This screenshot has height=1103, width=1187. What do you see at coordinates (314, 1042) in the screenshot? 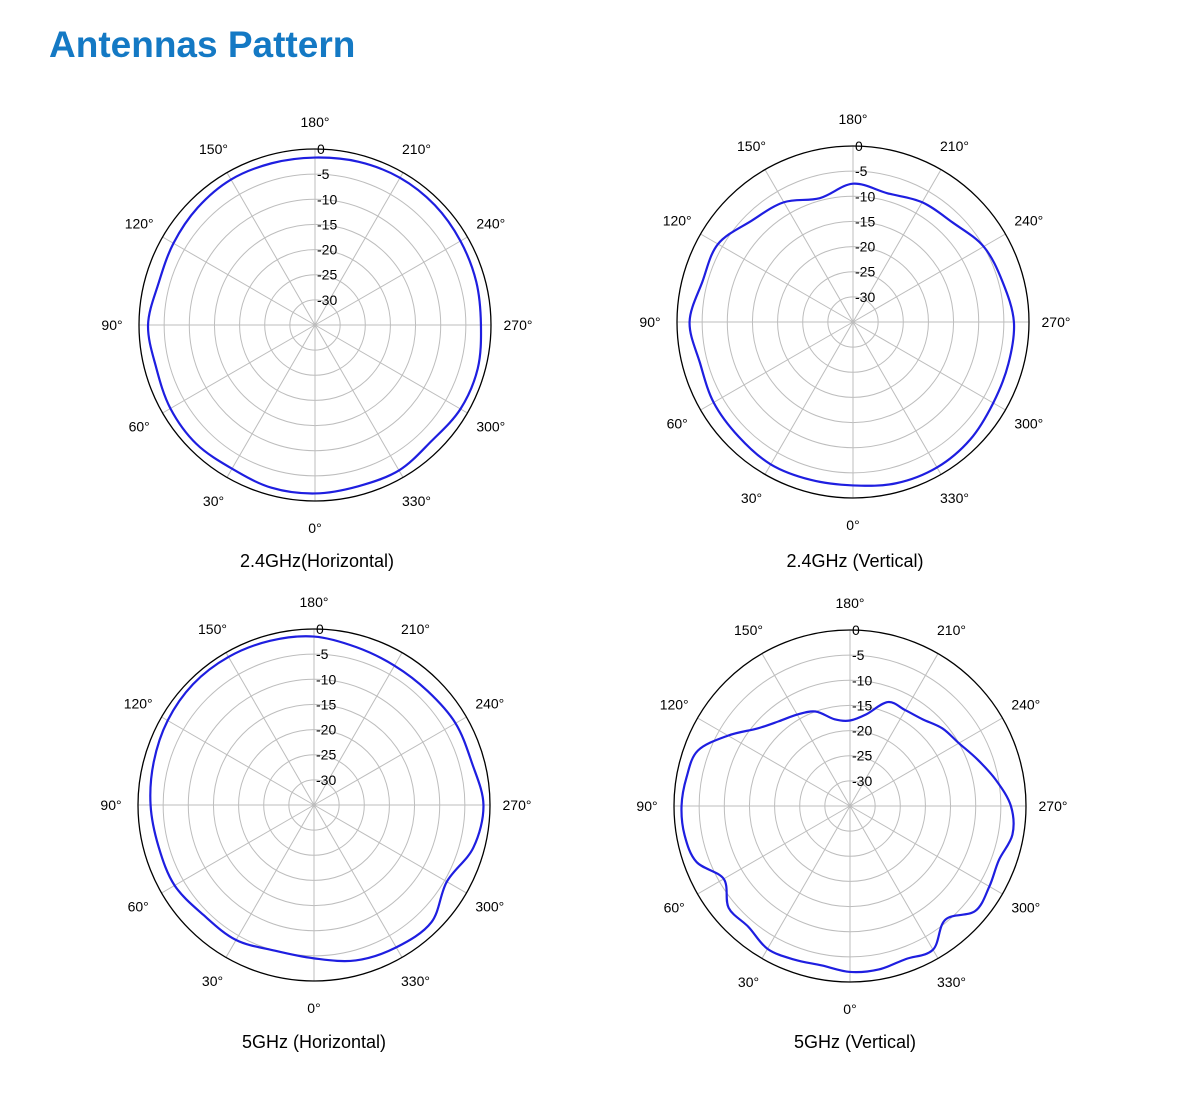
I see `chart-caption: 5GHz (Horizontal)` at bounding box center [314, 1042].